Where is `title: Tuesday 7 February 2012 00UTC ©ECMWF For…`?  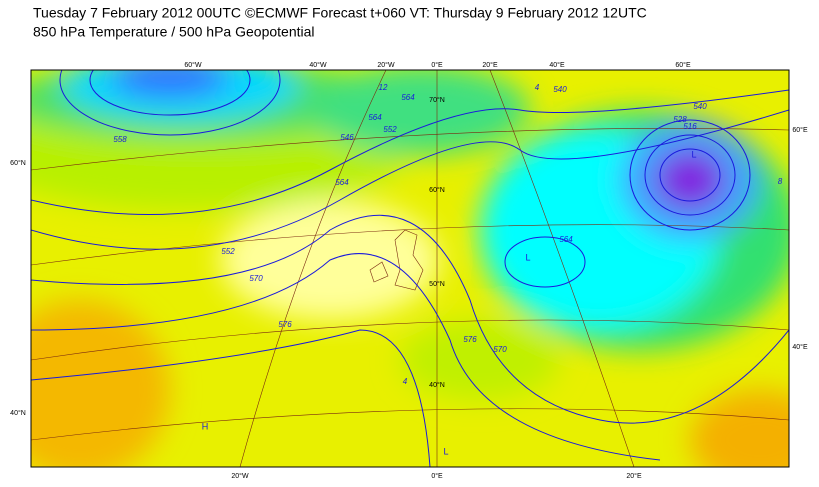
title: Tuesday 7 February 2012 00UTC ©ECMWF For… is located at coordinates (340, 13).